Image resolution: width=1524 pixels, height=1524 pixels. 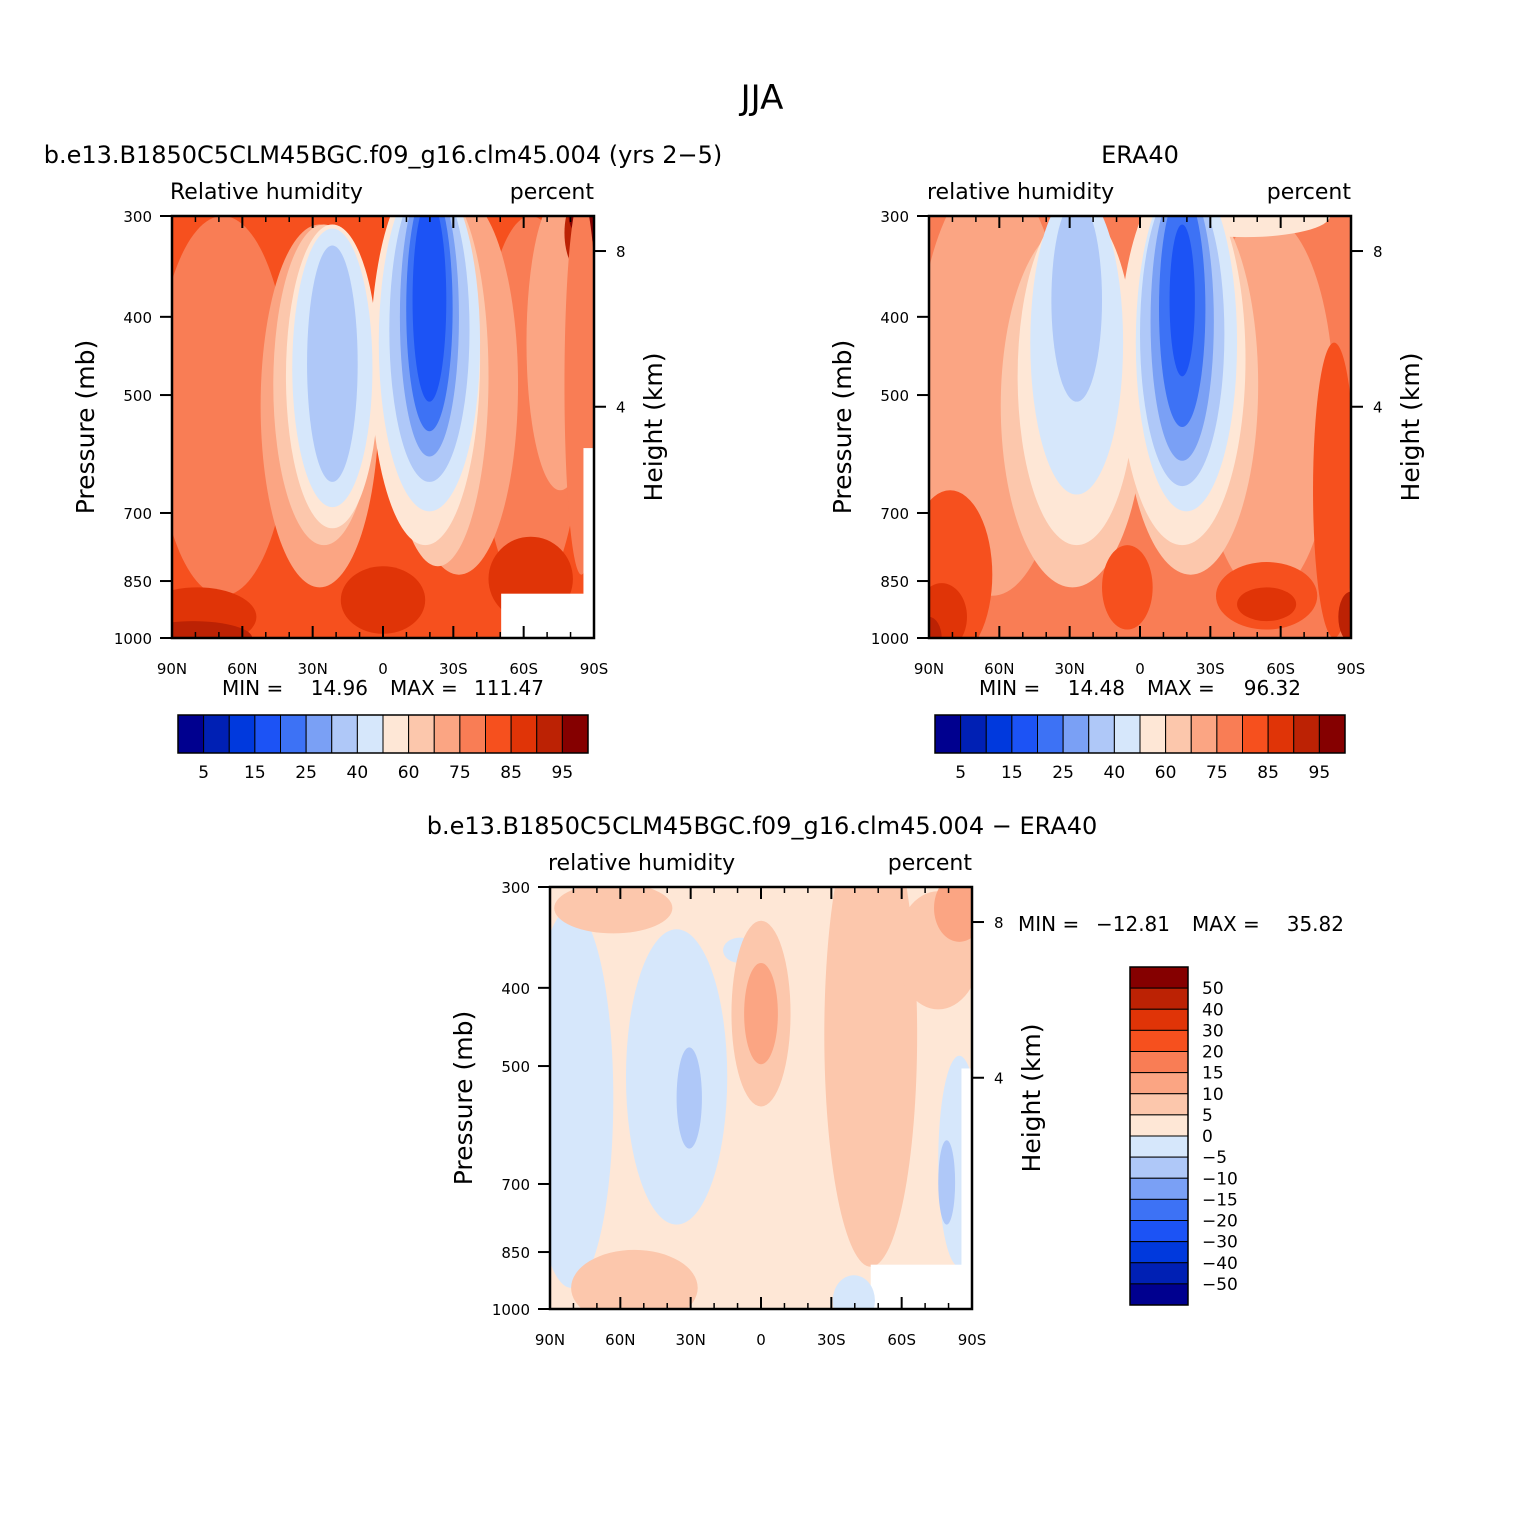 What do you see at coordinates (1213, 1095) in the screenshot?
I see `colorbar-label: 10` at bounding box center [1213, 1095].